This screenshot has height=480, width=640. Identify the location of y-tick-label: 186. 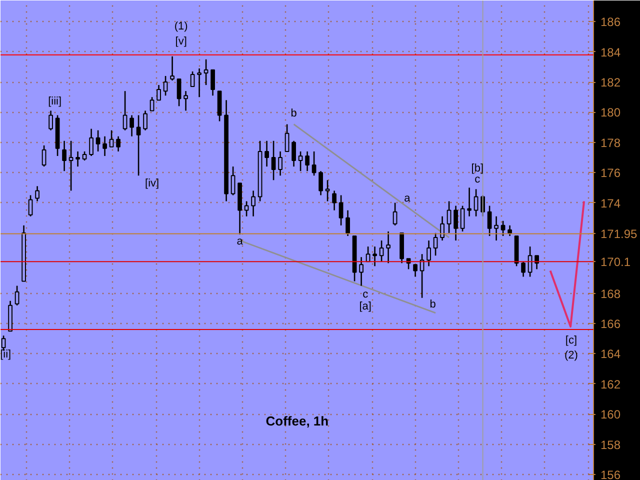
(610, 22).